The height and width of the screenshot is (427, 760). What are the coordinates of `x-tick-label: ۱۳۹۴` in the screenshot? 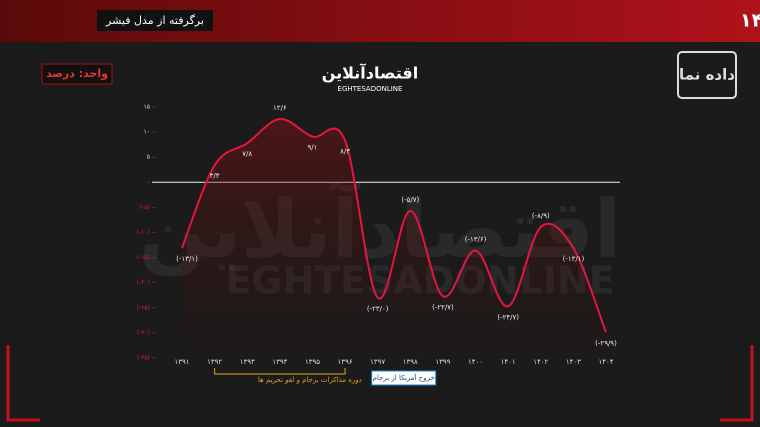 It's located at (279, 362).